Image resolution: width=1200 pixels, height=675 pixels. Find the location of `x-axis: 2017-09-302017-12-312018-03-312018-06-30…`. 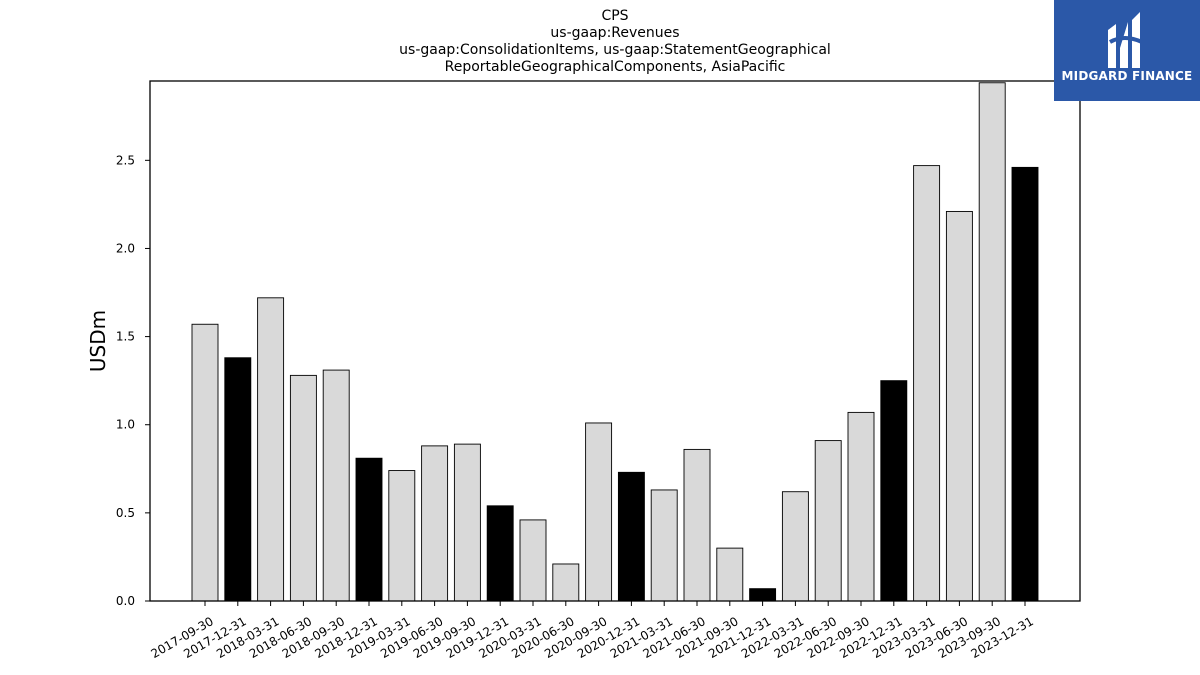

x-axis: 2017-09-302017-12-312018-03-312018-06-30… is located at coordinates (592, 631).